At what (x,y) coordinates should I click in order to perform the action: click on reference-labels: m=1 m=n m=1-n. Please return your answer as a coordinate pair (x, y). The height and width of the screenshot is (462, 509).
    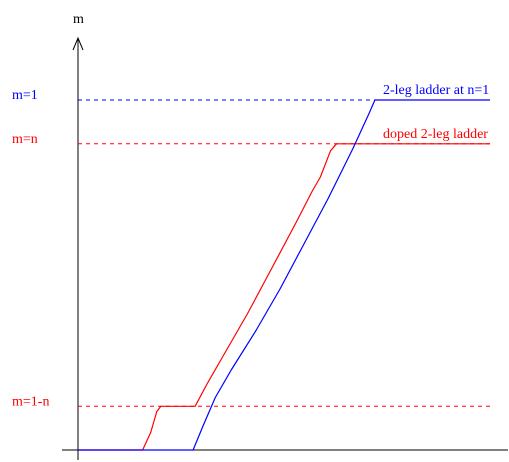
    Looking at the image, I should click on (30, 248).